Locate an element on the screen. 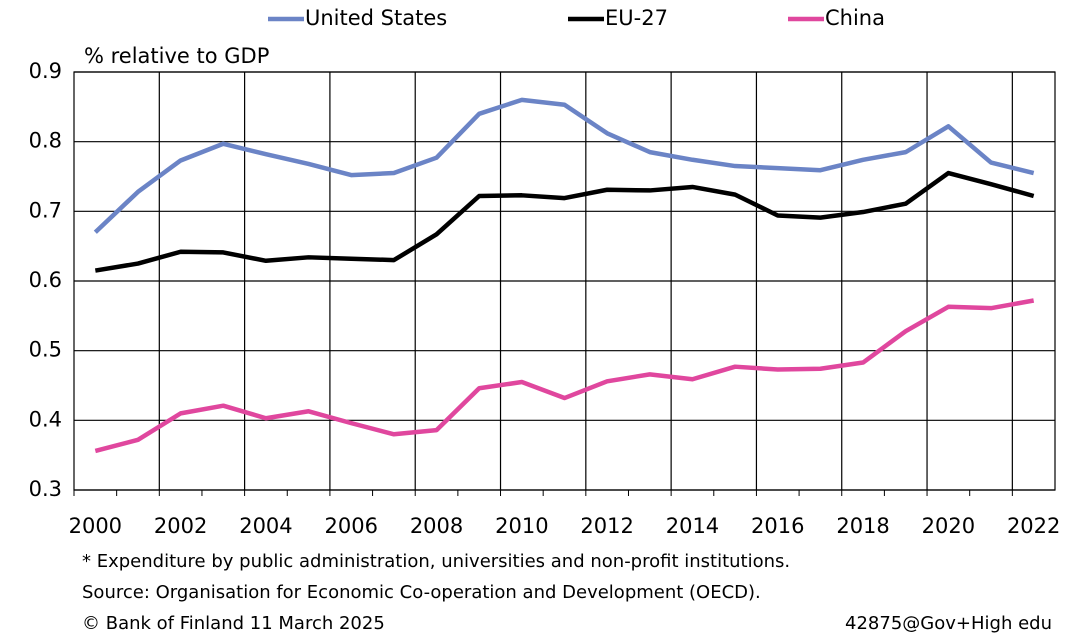 This screenshot has width=1073, height=636. x-tick-label: 2002 is located at coordinates (180, 526).